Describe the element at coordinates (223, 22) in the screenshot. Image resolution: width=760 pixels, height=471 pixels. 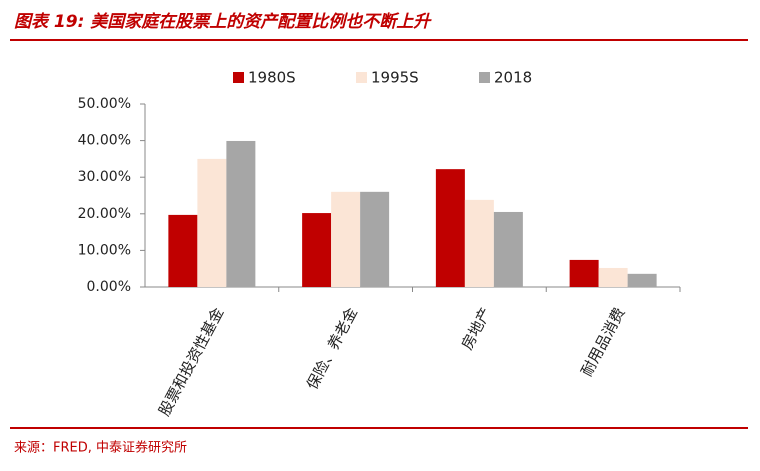
I see `chart-title: 图表 19: 美国家庭在股票上的资产配置比例也不断上升` at that location.